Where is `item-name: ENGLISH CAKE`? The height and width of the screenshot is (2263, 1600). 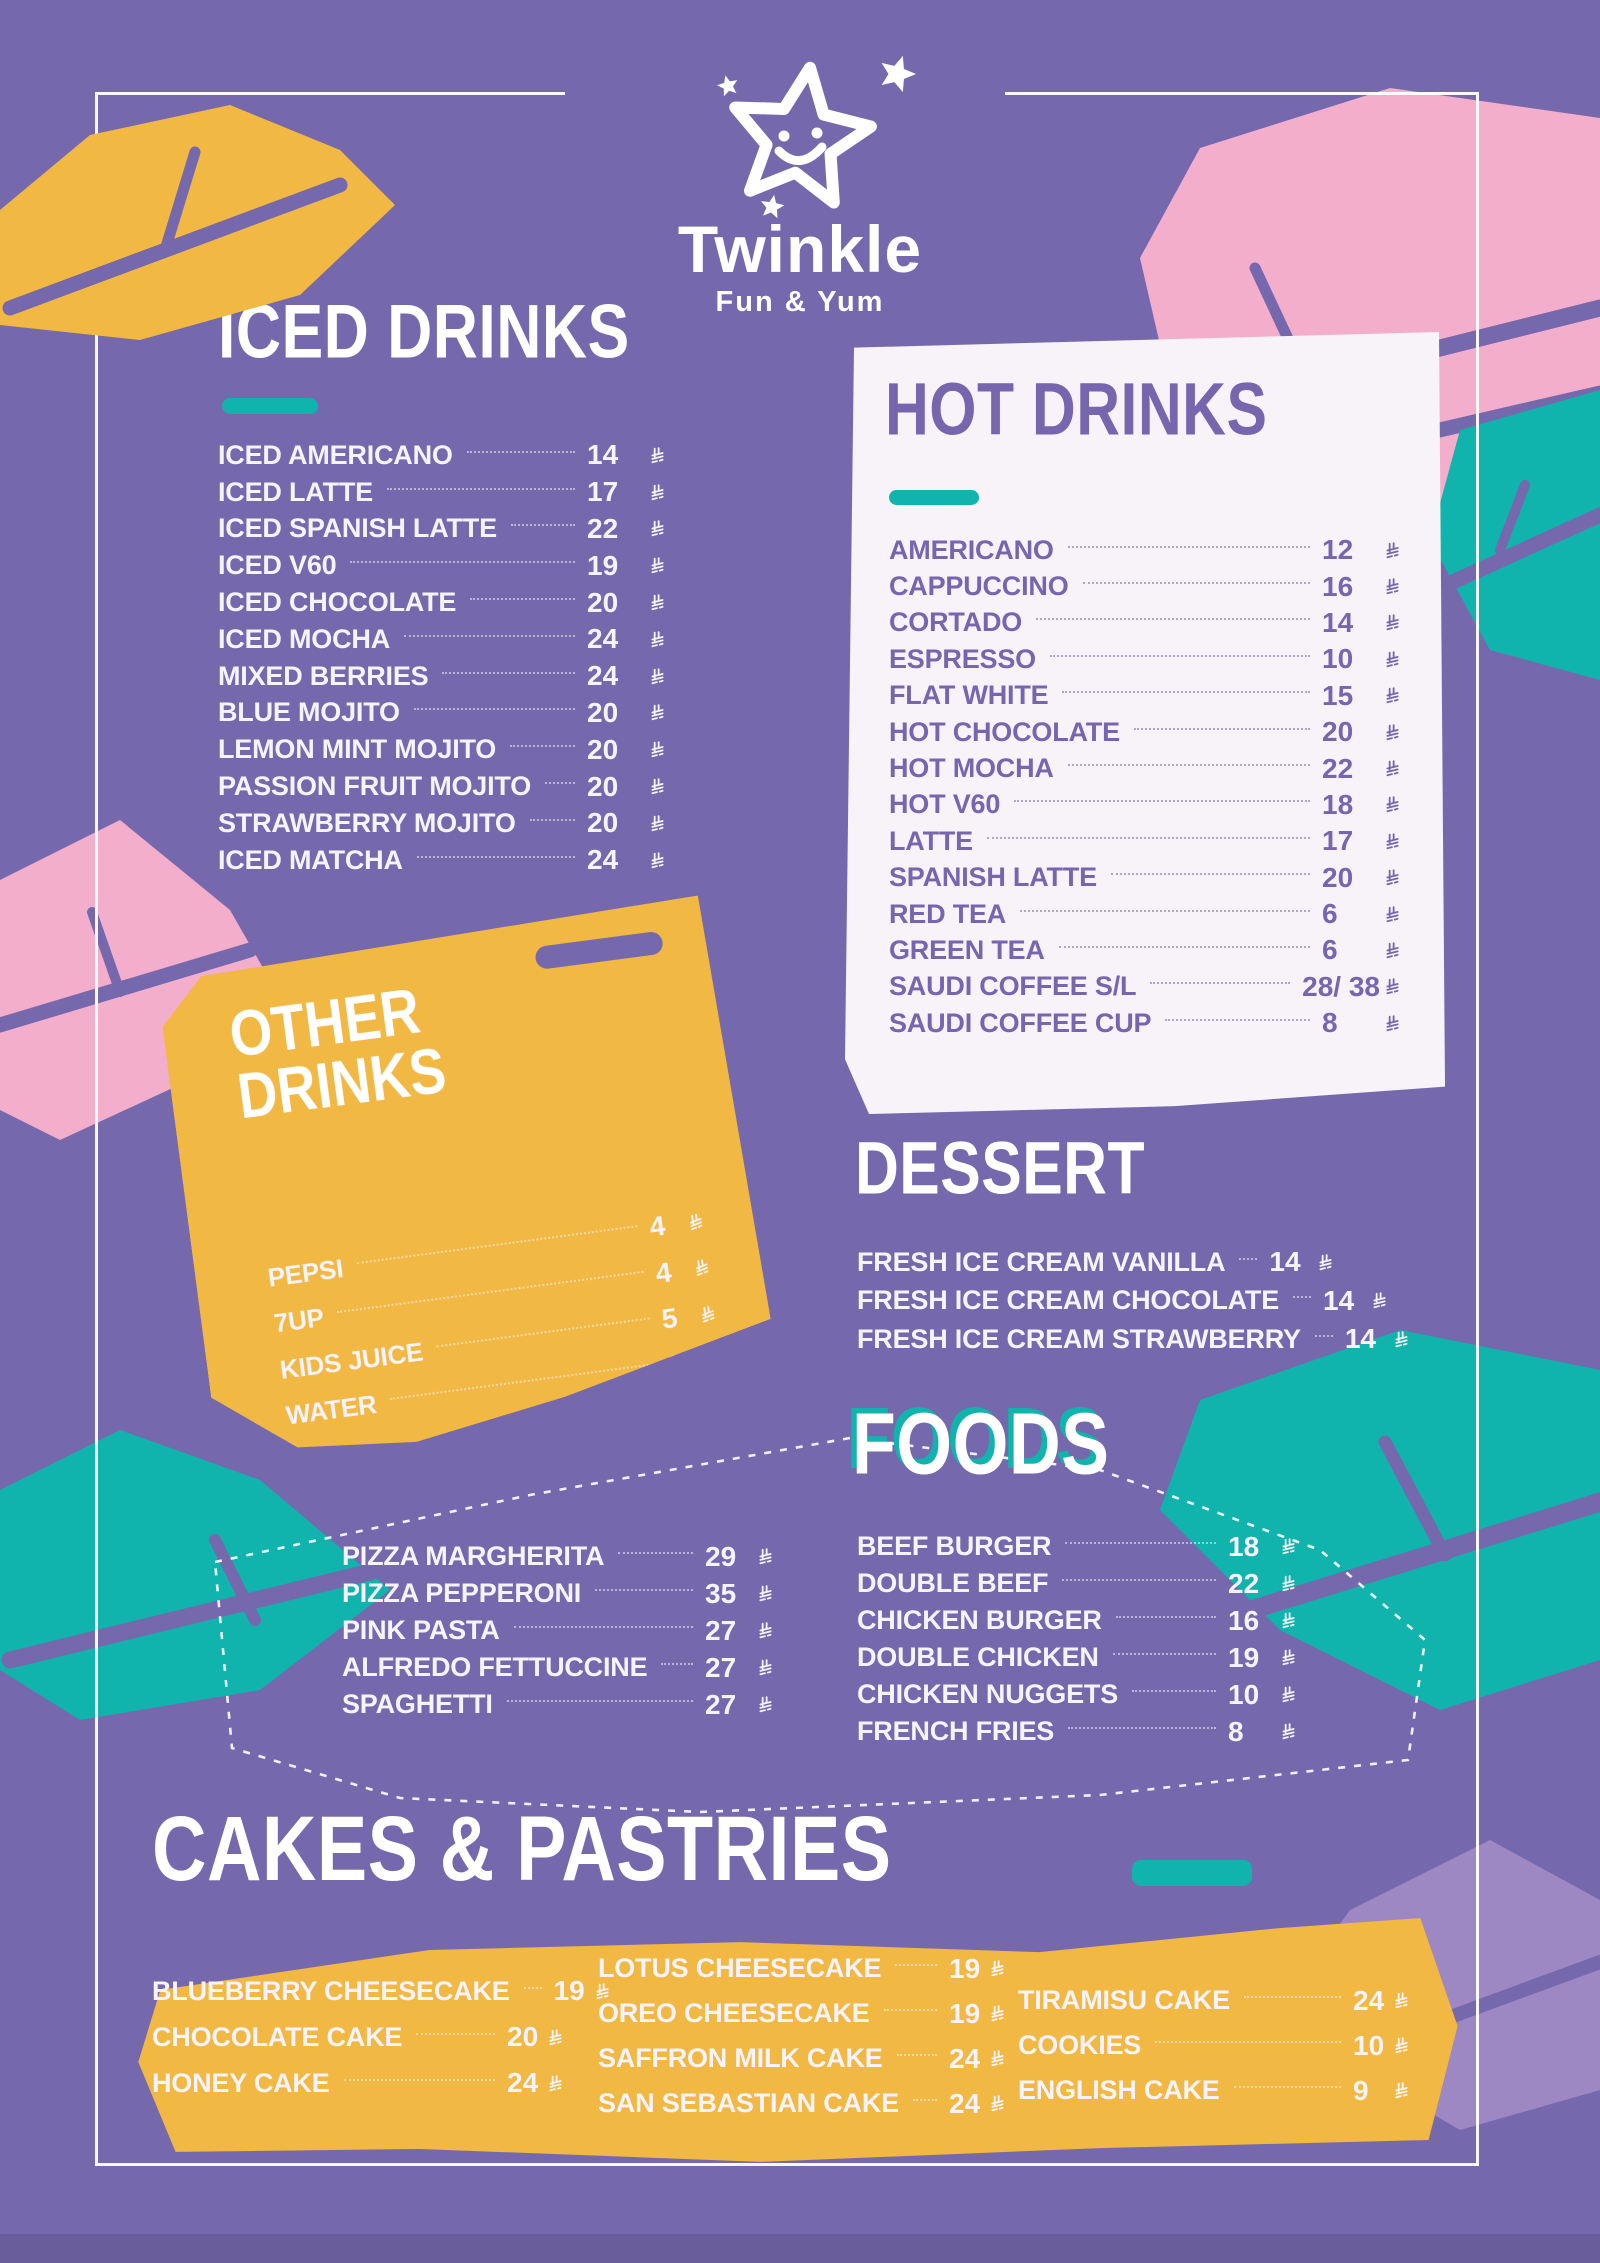 item-name: ENGLISH CAKE is located at coordinates (1119, 2090).